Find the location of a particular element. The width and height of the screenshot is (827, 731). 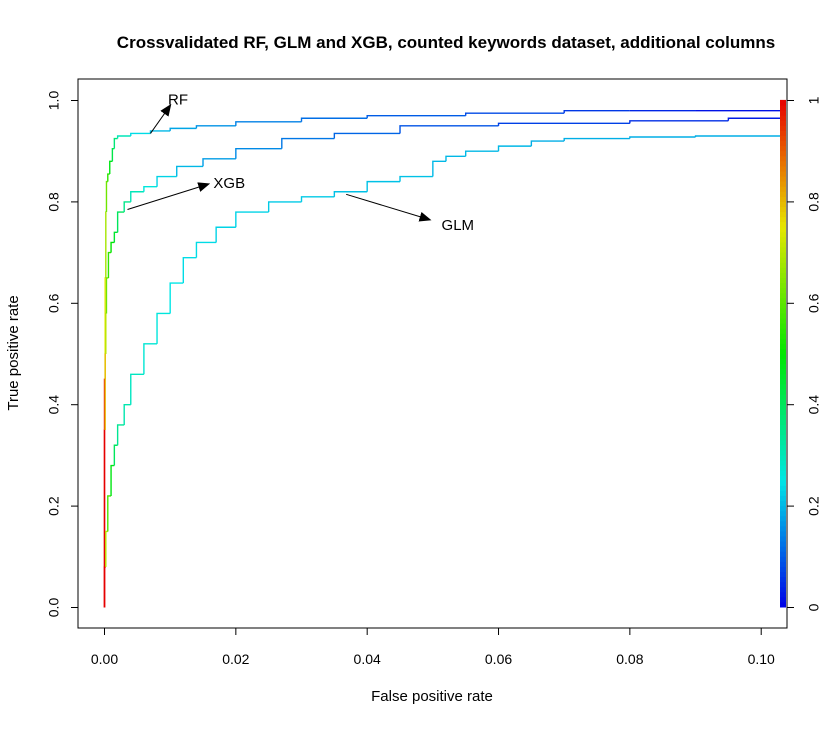

y-tick-label: 0.6 is located at coordinates (54, 303).